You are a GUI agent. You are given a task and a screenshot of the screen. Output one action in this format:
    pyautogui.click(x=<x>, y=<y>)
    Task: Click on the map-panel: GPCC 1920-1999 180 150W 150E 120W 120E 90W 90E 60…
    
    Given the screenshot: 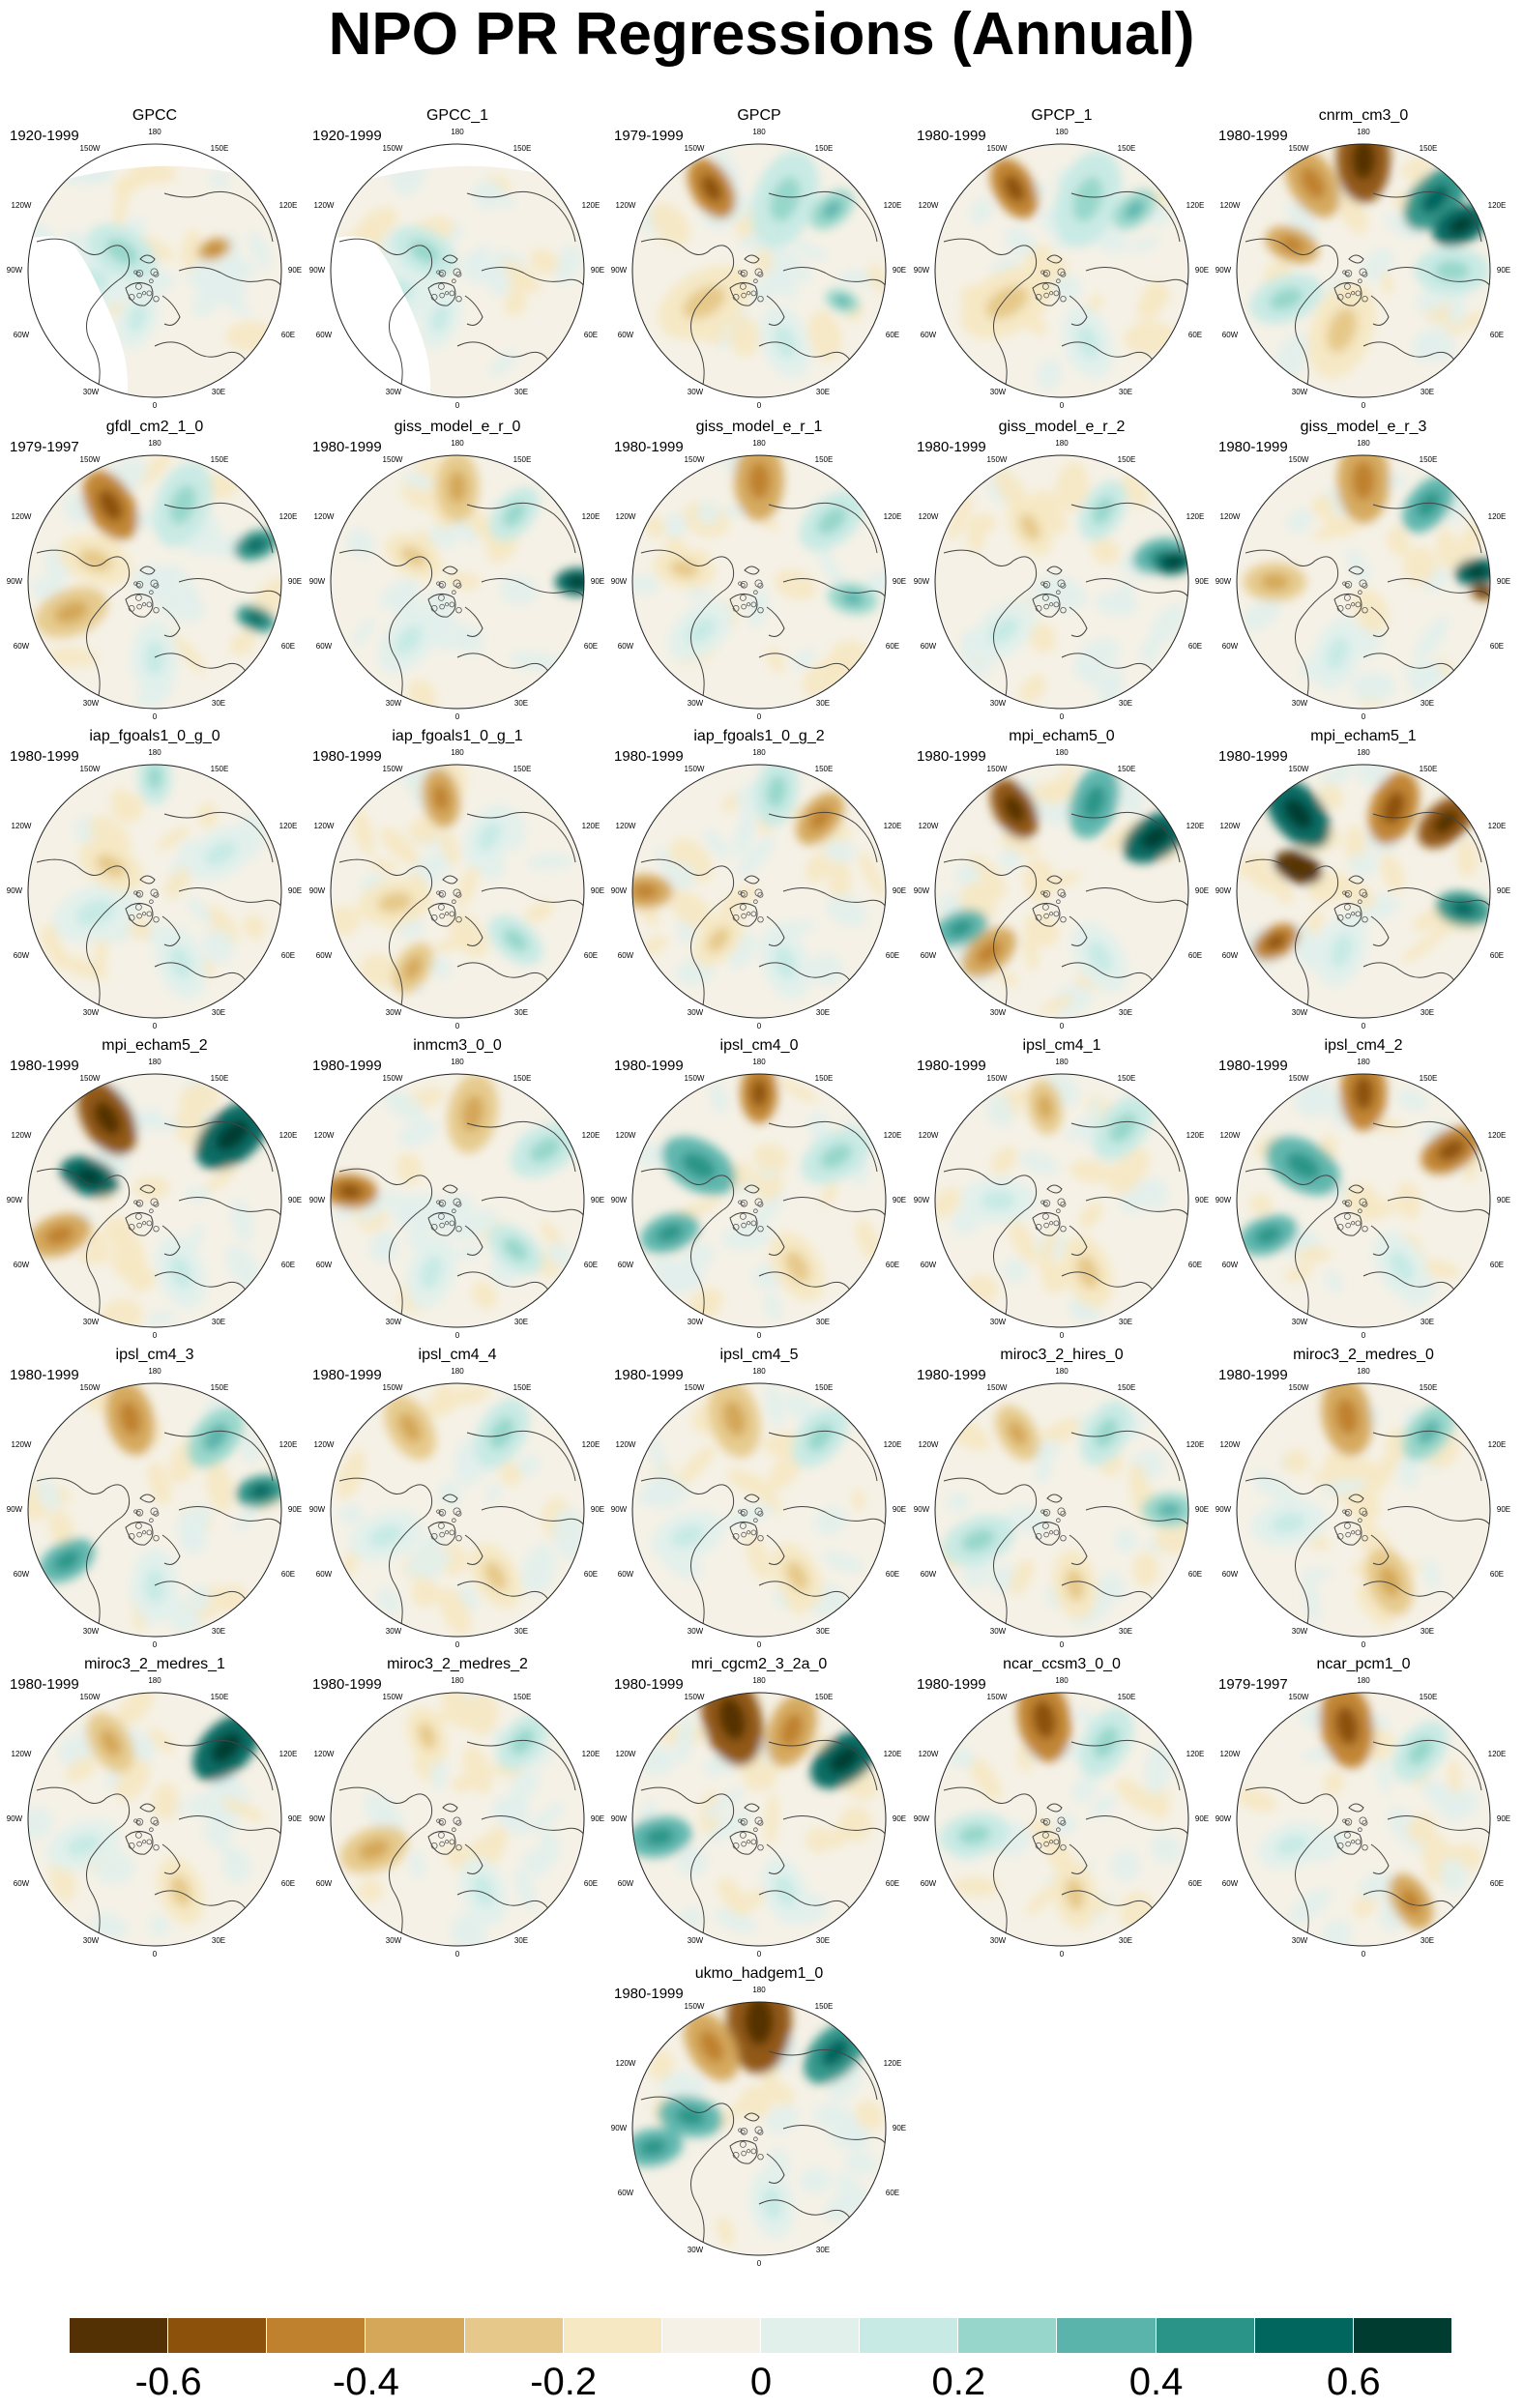 What is the action you would take?
    pyautogui.click(x=154, y=260)
    